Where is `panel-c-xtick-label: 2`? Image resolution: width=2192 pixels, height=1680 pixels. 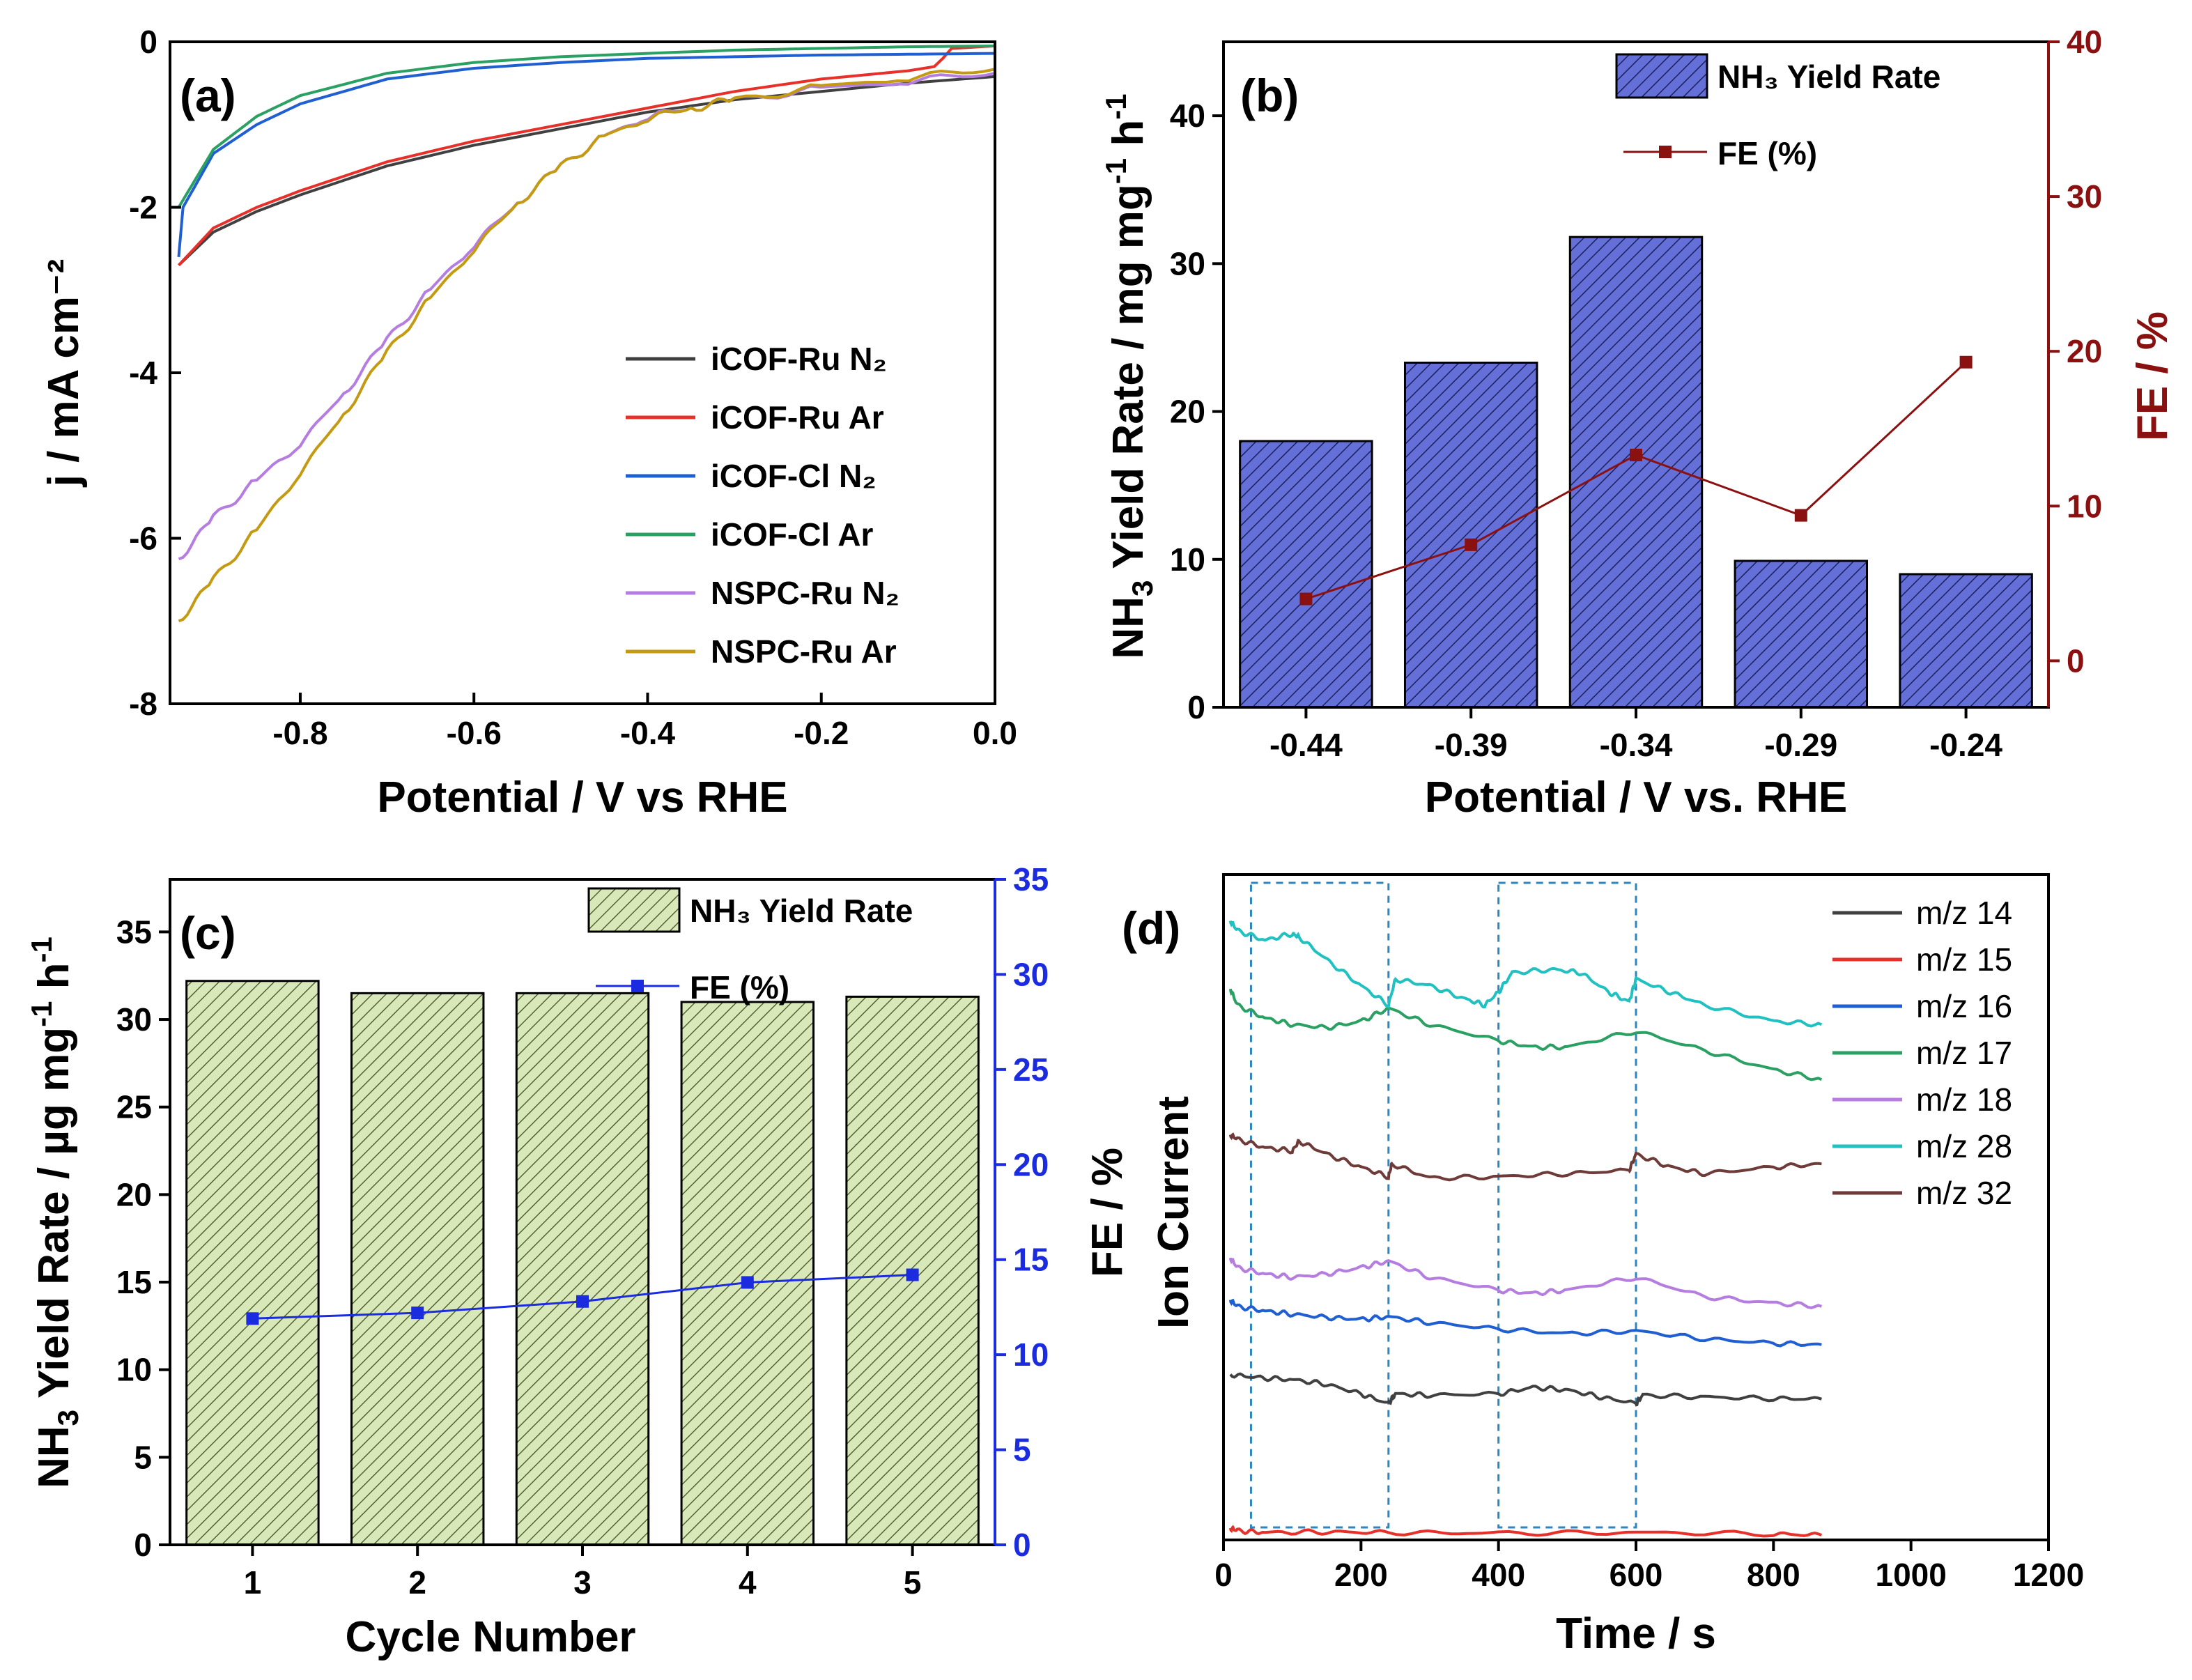 panel-c-xtick-label: 2 is located at coordinates (417, 1582).